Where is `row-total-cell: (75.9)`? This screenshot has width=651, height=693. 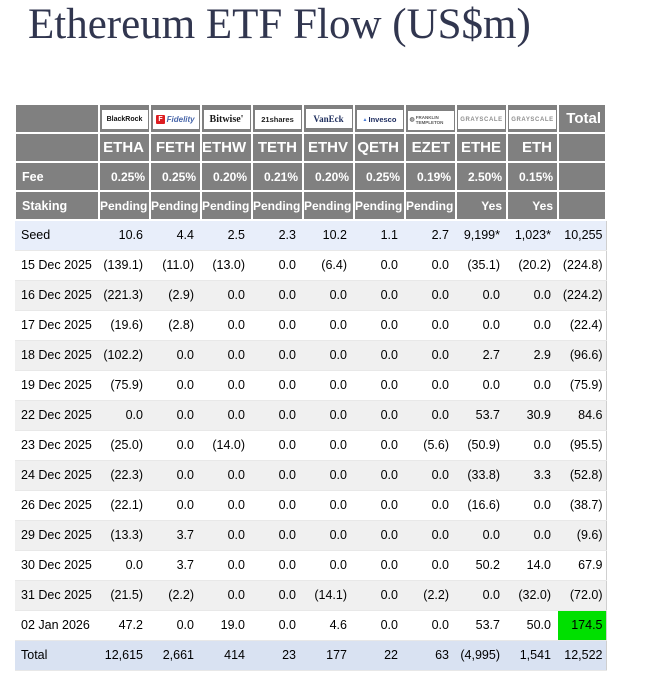 row-total-cell: (75.9) is located at coordinates (582, 385).